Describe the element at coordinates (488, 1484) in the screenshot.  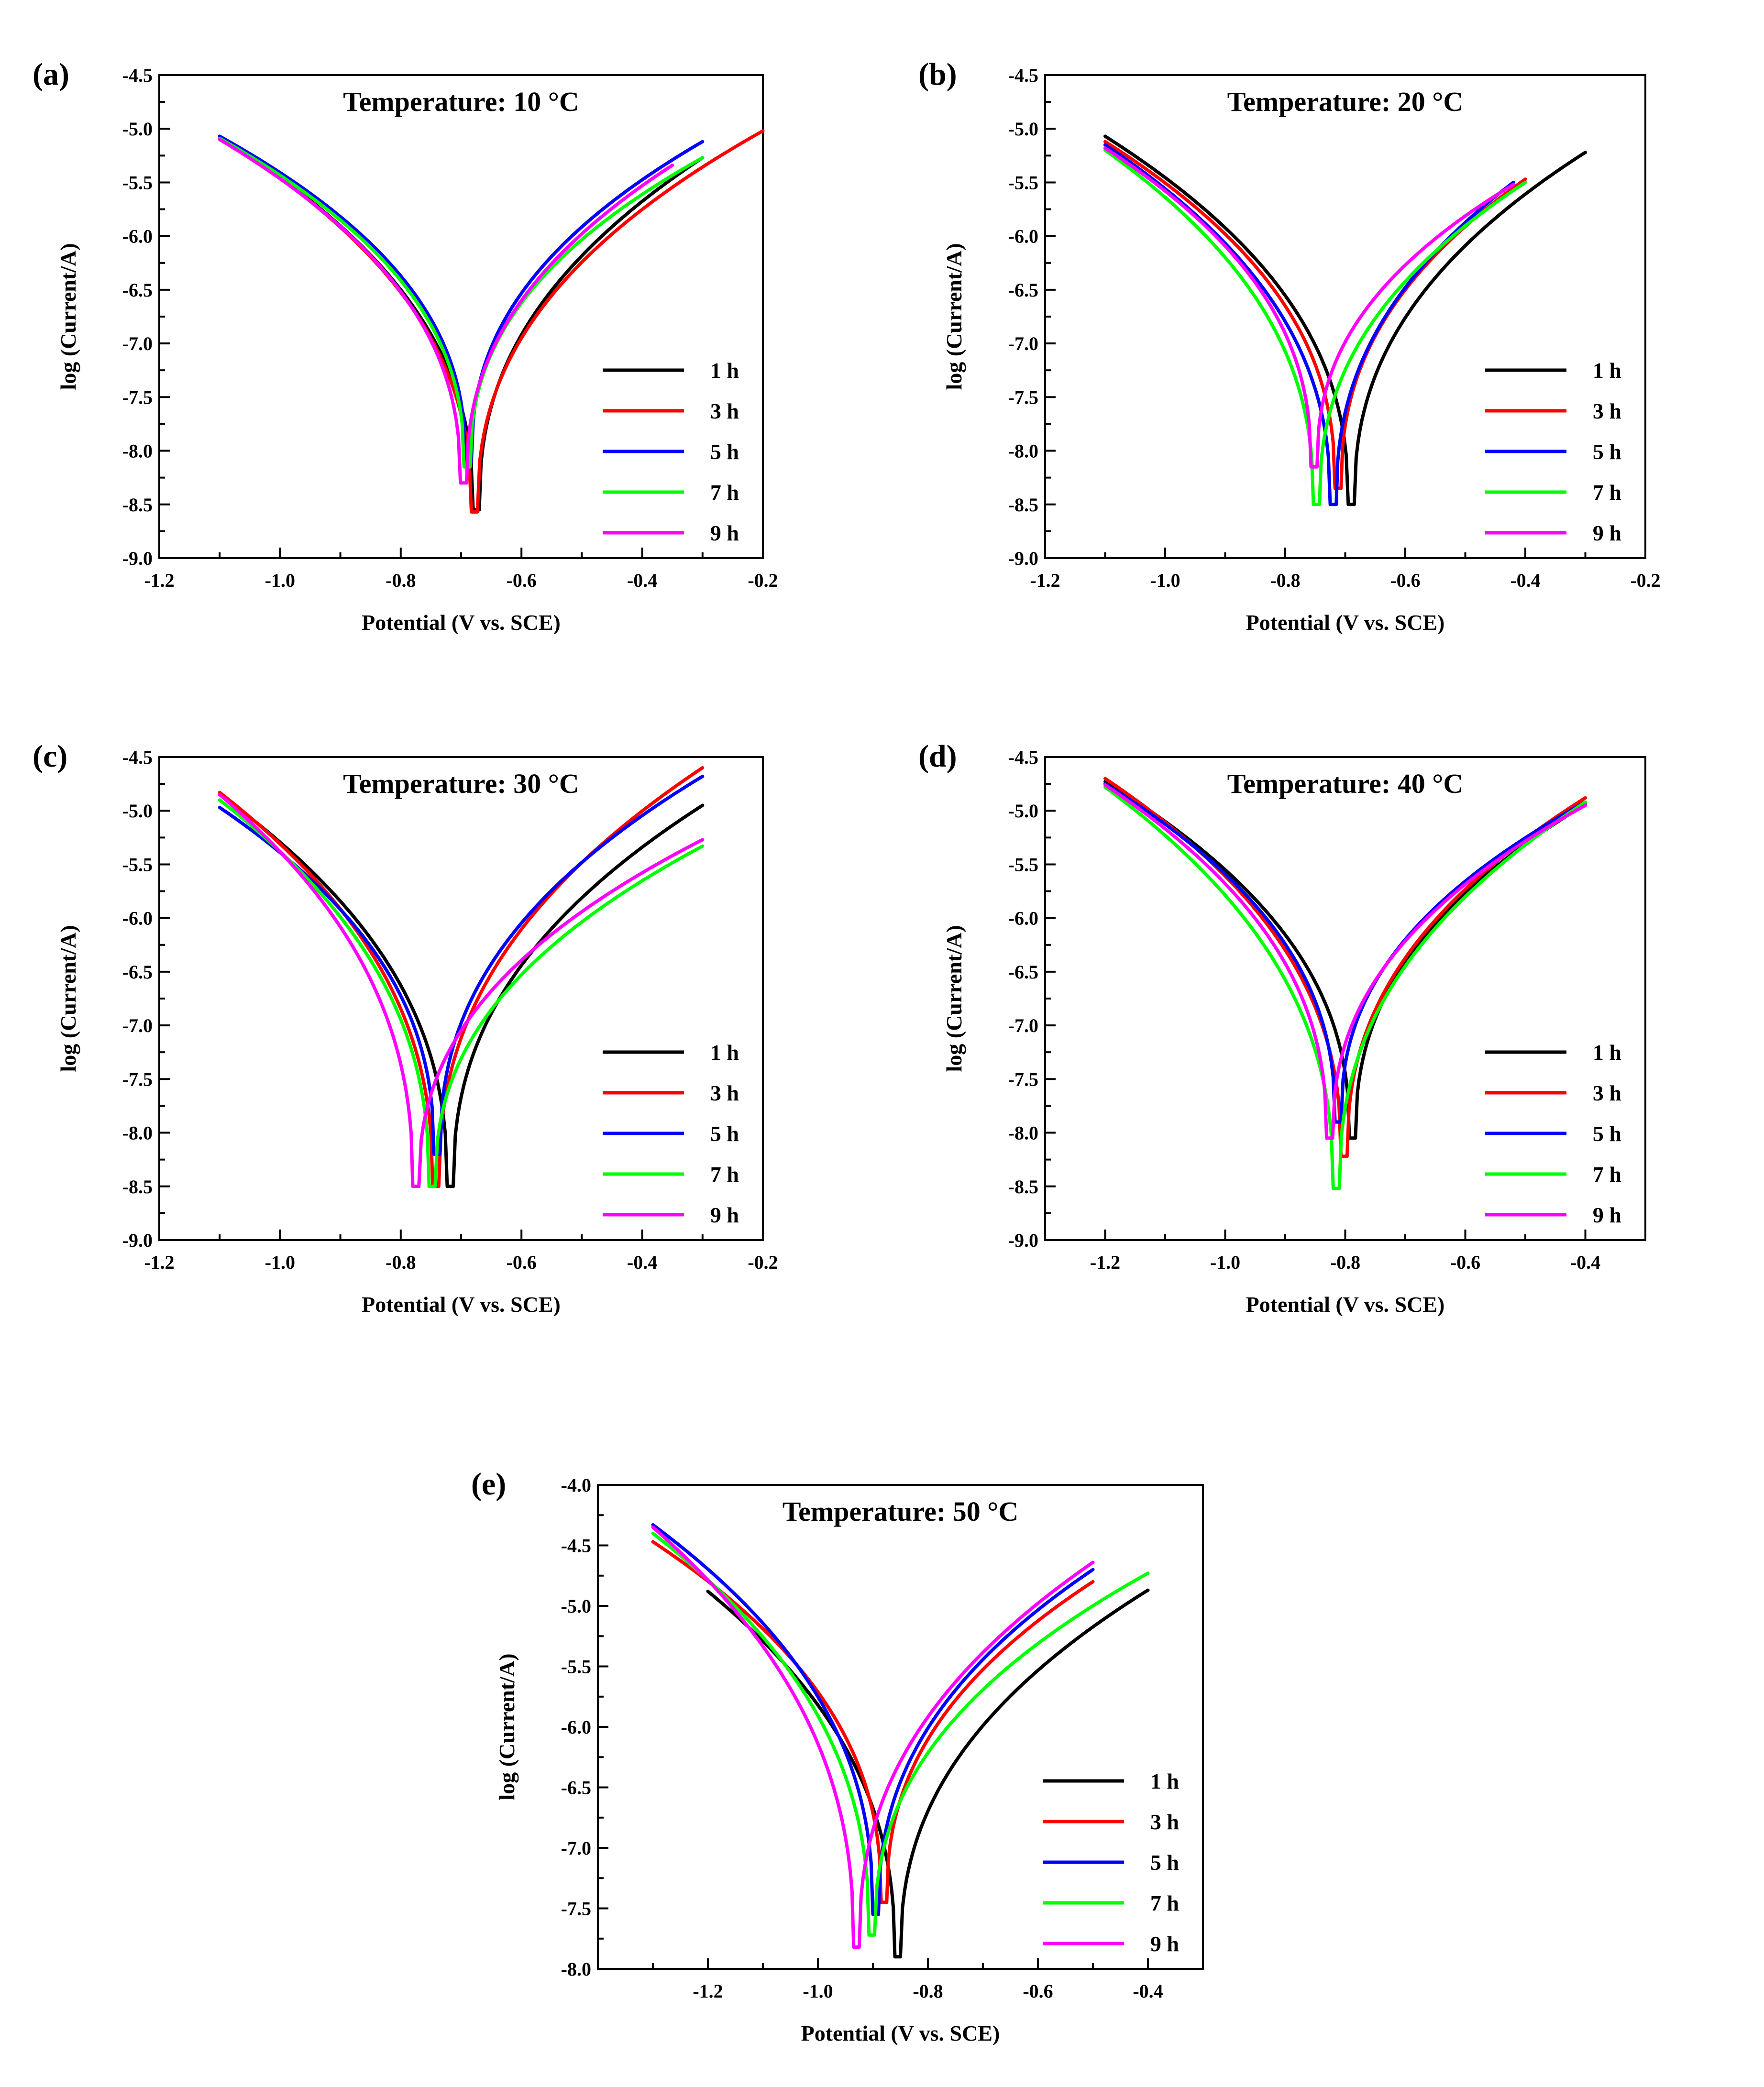
I see `panel-label: (e)` at that location.